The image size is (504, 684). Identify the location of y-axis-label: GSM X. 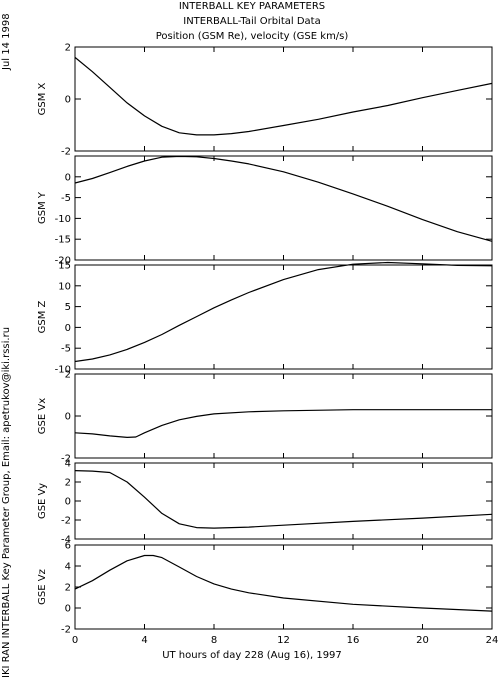
(42, 98).